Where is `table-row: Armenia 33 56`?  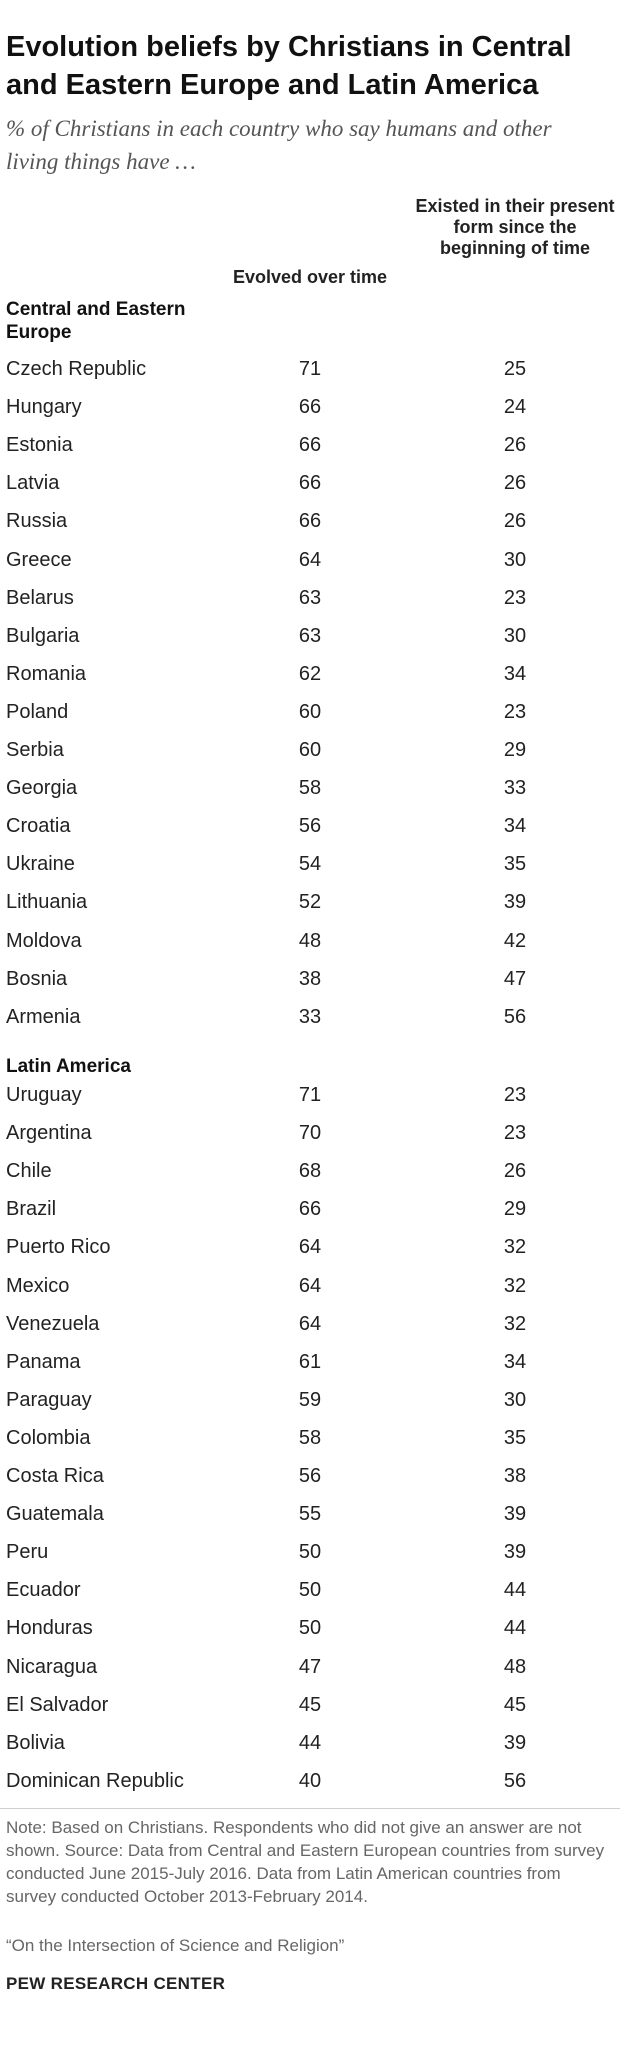
table-row: Armenia 33 56 is located at coordinates (310, 1017).